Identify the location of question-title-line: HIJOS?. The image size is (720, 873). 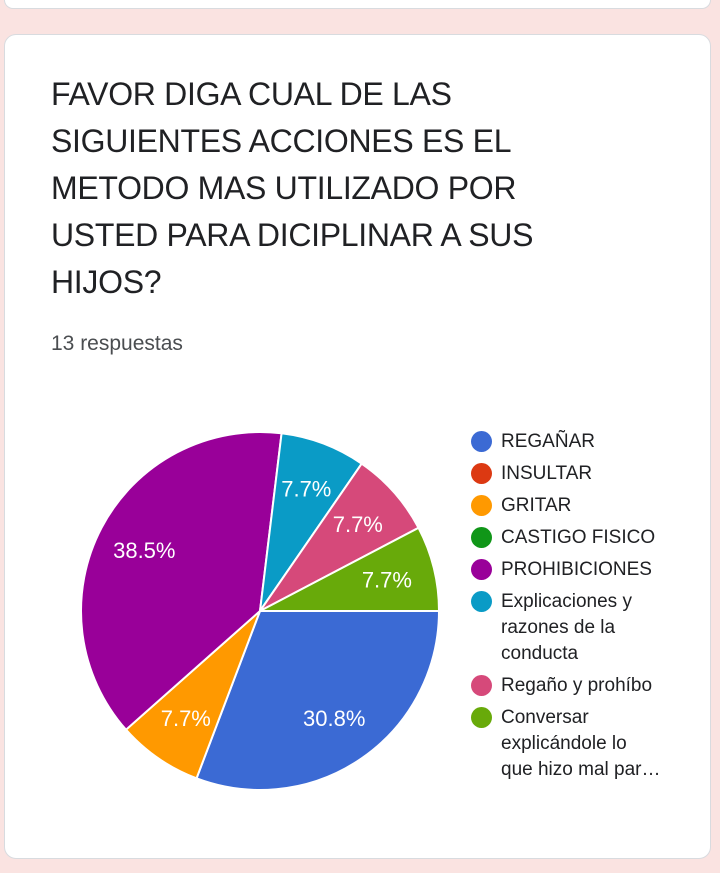
(106, 282).